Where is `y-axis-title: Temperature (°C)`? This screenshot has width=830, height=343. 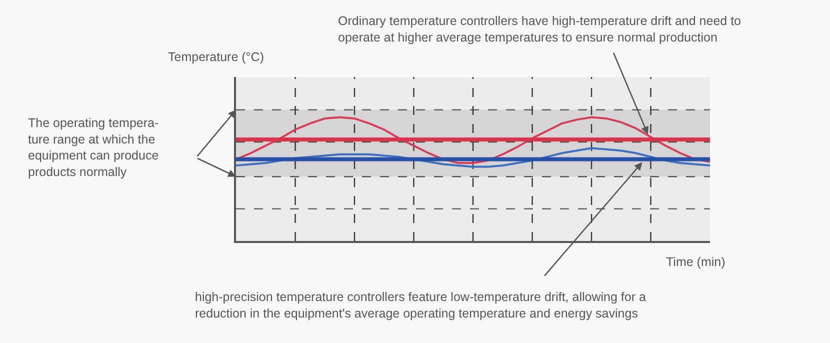
y-axis-title: Temperature (°C) is located at coordinates (216, 57).